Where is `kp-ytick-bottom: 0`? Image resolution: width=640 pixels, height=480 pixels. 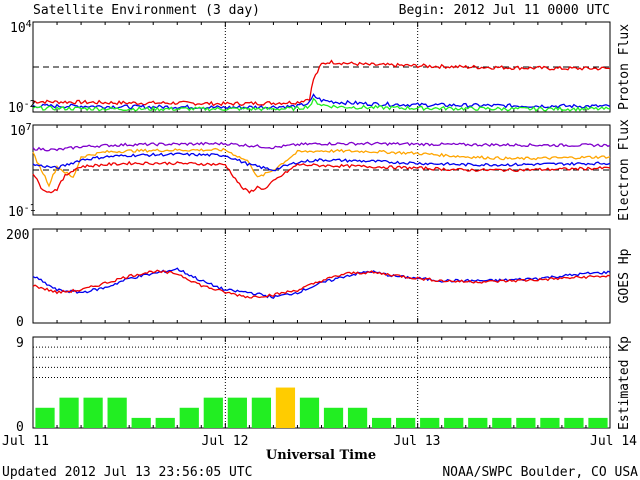
kp-ytick-bottom: 0 is located at coordinates (20, 427).